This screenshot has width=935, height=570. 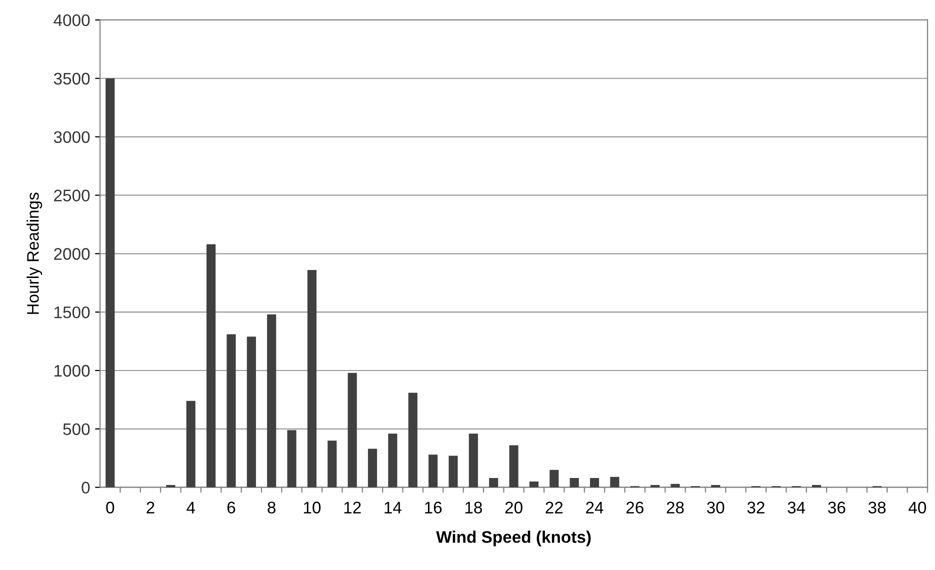 I want to click on y-tick-label: 3000, so click(x=72, y=137).